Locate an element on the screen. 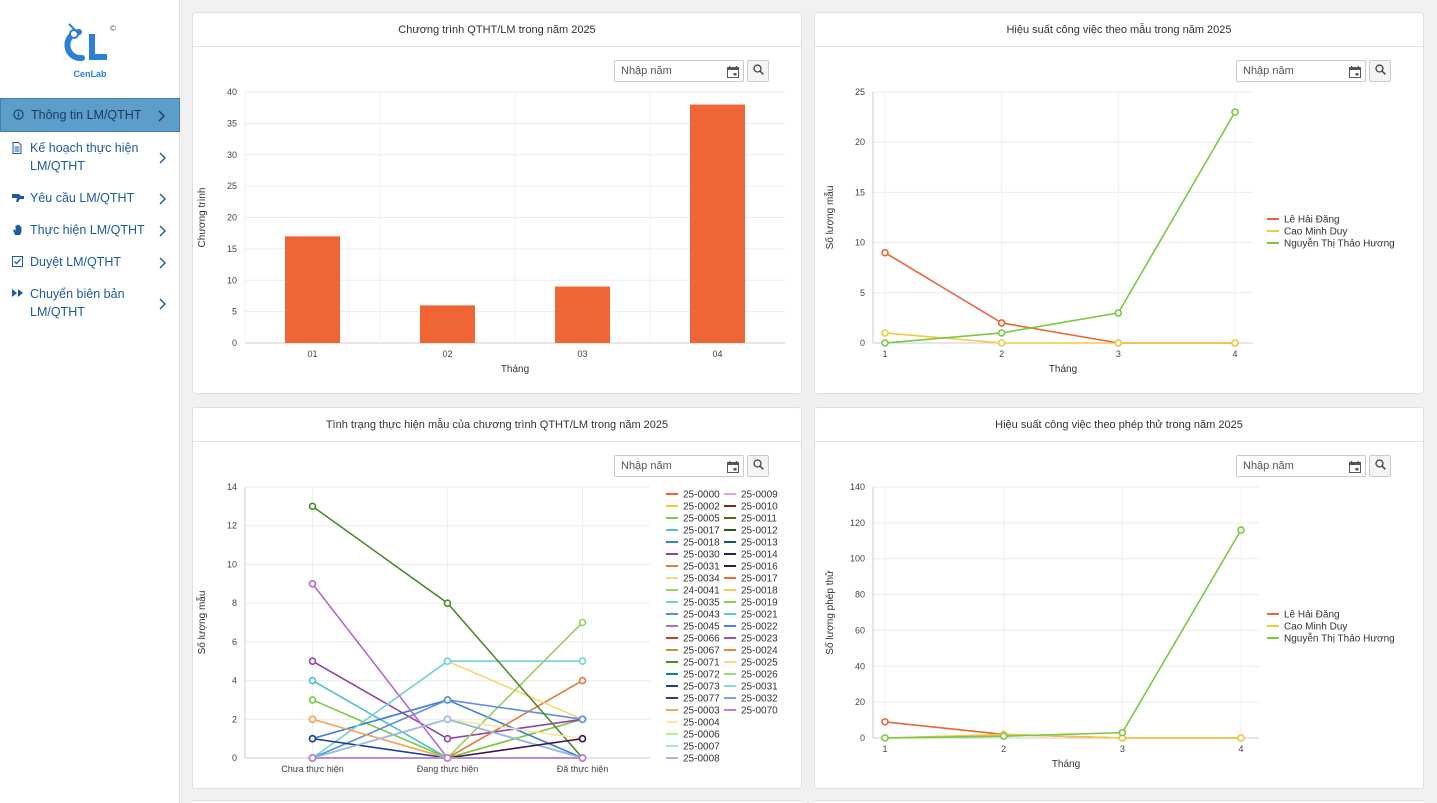 This screenshot has height=803, width=1437. x-tick-label: 1 is located at coordinates (884, 749).